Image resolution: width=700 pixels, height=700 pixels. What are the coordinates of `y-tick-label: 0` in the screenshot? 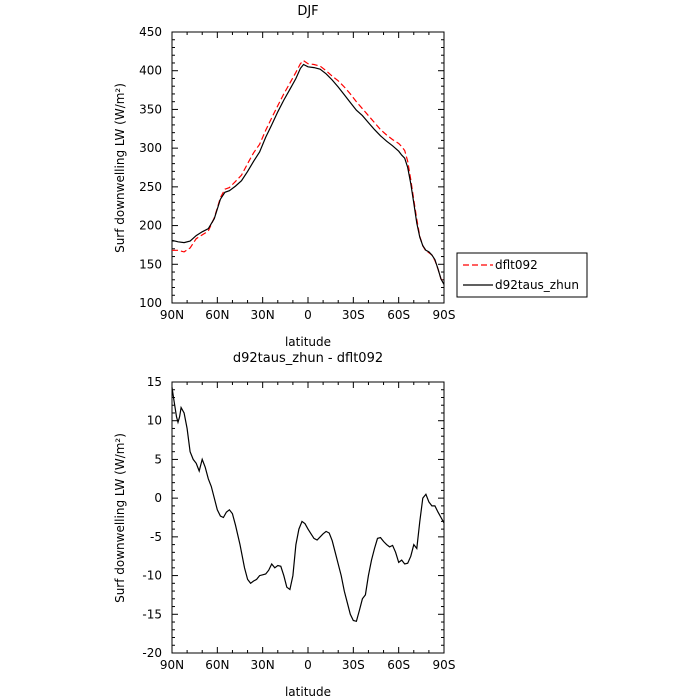 It's located at (158, 498).